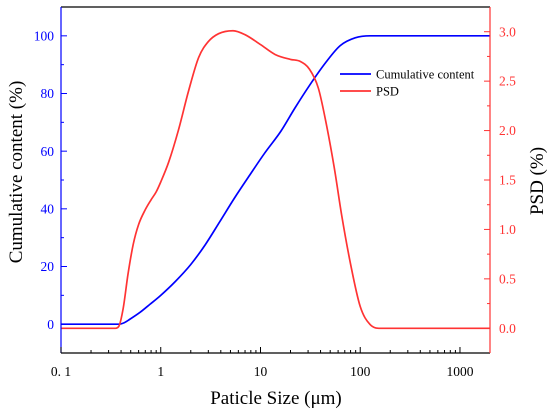 This screenshot has width=550, height=413. I want to click on y-right-tick-label: 3.0, so click(507, 31).